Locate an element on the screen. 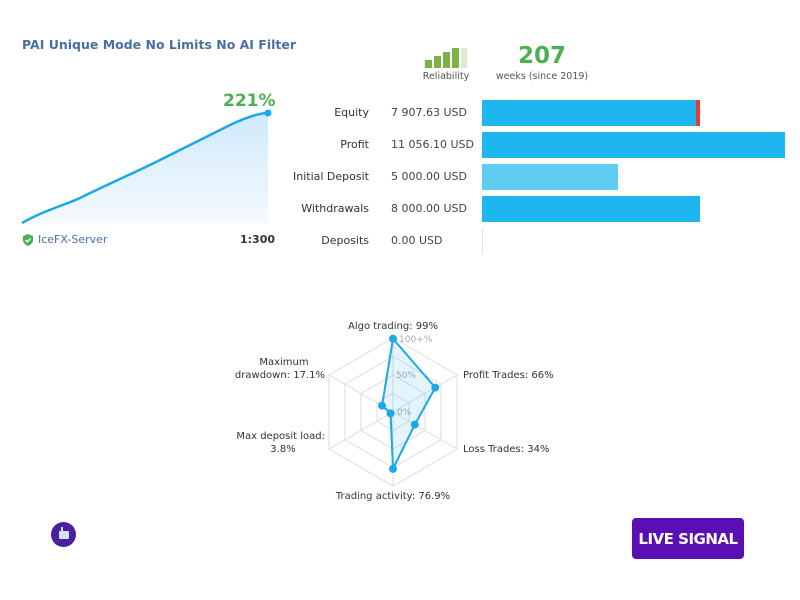 Image resolution: width=800 pixels, height=600 pixels. radar-axis-label: Max deposit load: is located at coordinates (280, 436).